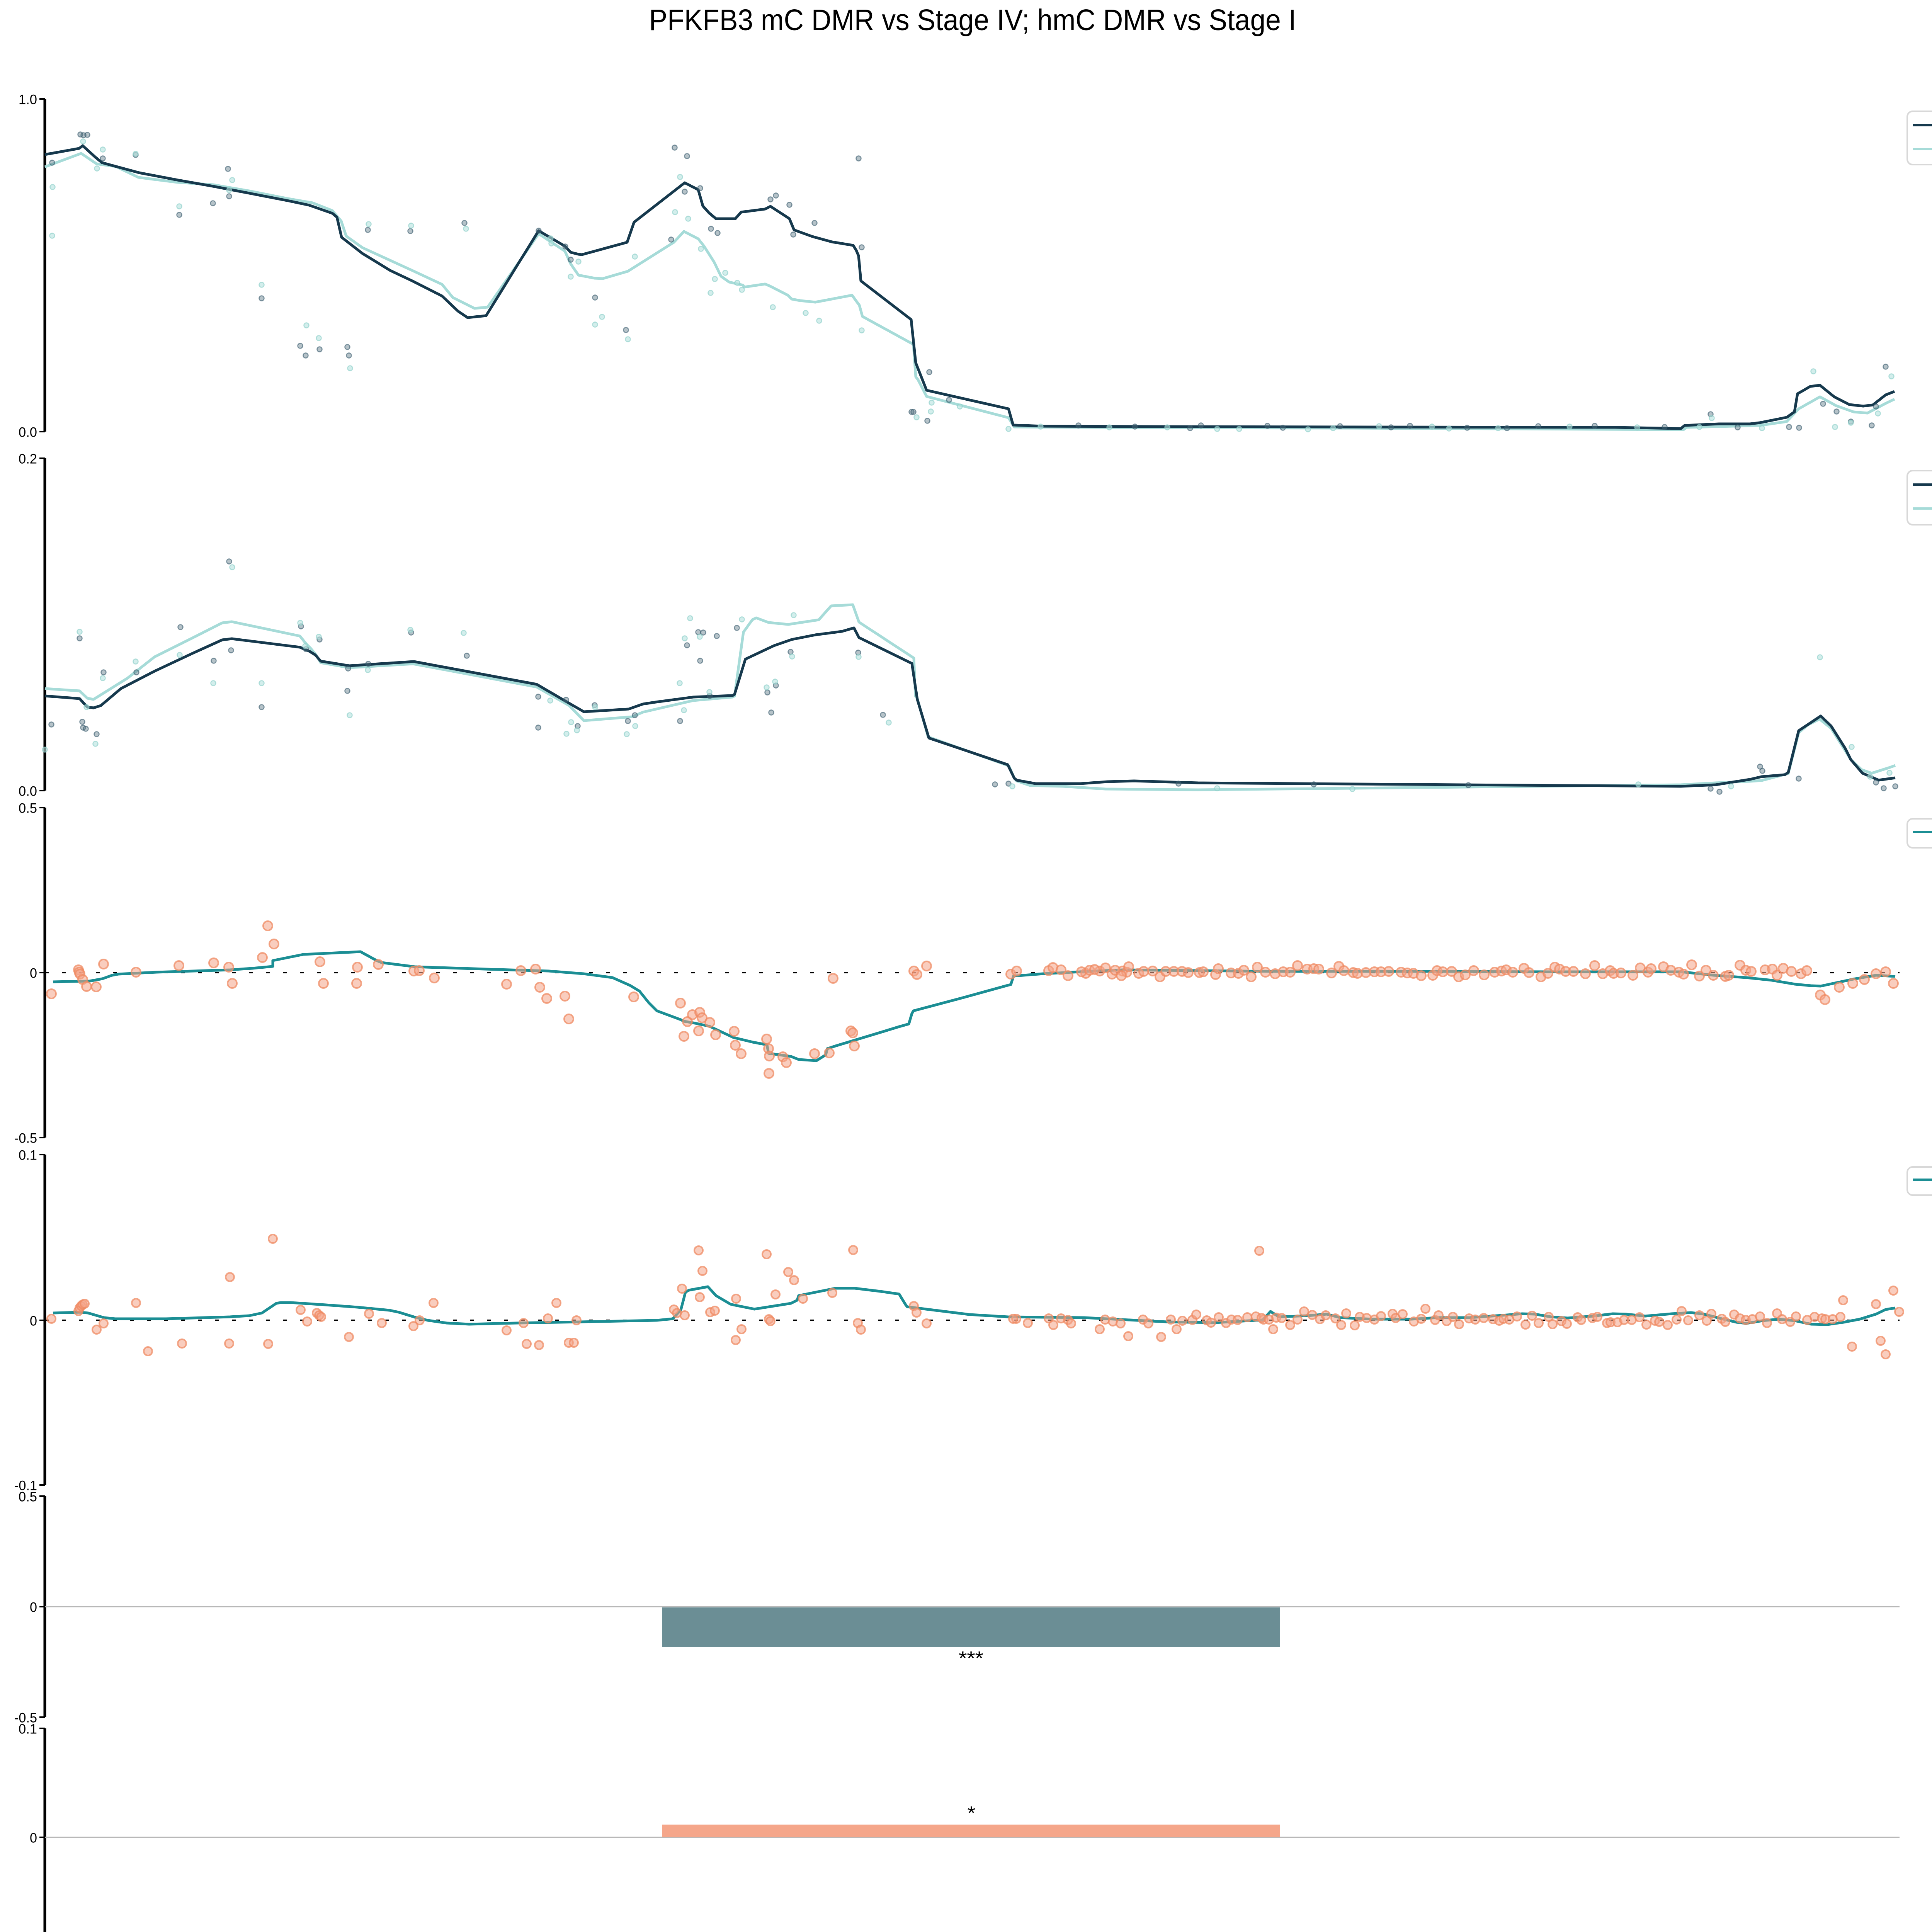 This screenshot has width=1932, height=1932. I want to click on svg-text: 0.2, so click(28, 460).